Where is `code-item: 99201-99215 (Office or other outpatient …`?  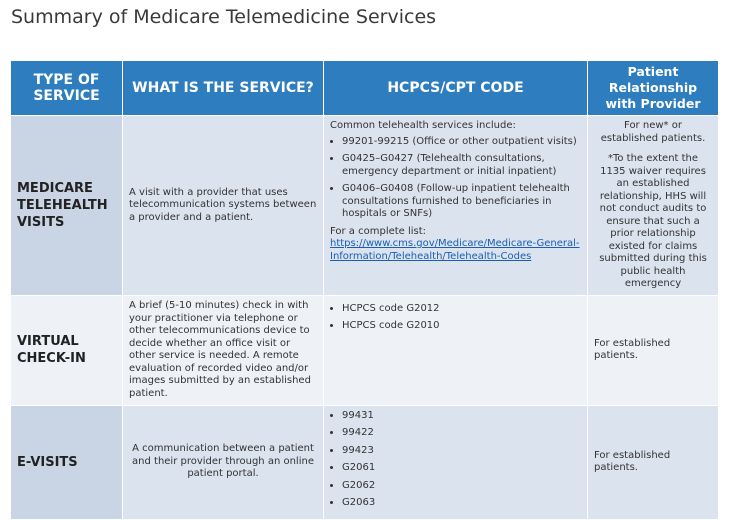 code-item: 99201-99215 (Office or other outpatient … is located at coordinates (461, 142).